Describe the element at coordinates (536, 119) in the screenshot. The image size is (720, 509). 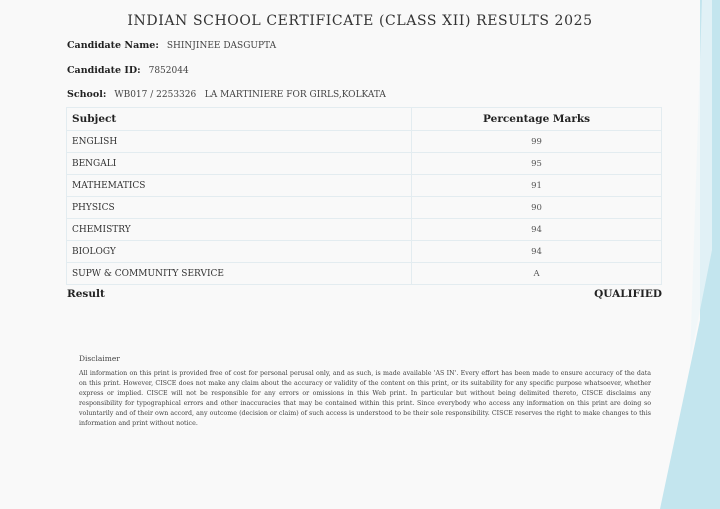
I see `marks-header: Percentage Marks` at that location.